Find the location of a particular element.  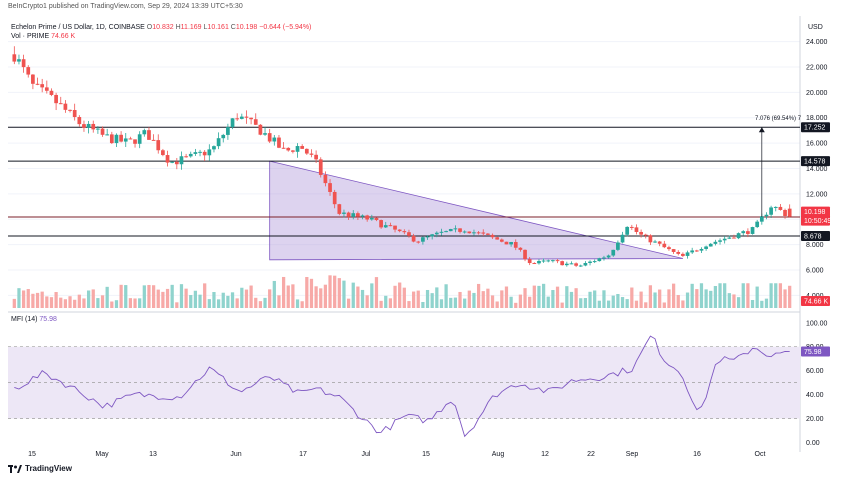

tradingview-footer: TradingView is located at coordinates (40, 468).